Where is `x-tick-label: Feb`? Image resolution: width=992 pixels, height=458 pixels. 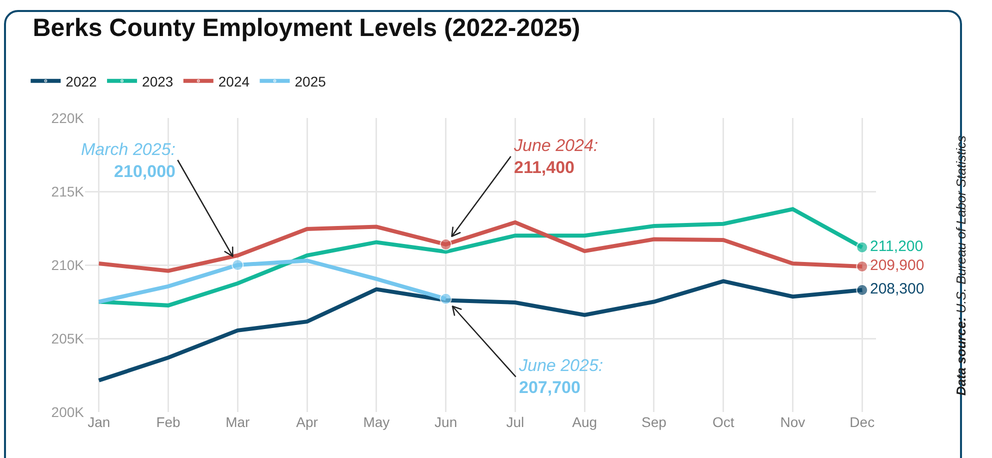
x-tick-label: Feb is located at coordinates (168, 422).